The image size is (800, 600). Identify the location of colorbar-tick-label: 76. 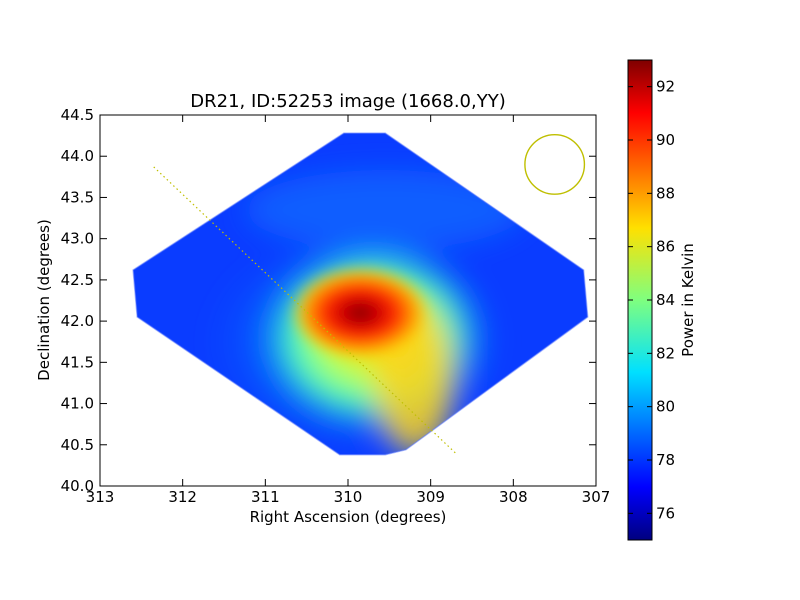
(665, 513).